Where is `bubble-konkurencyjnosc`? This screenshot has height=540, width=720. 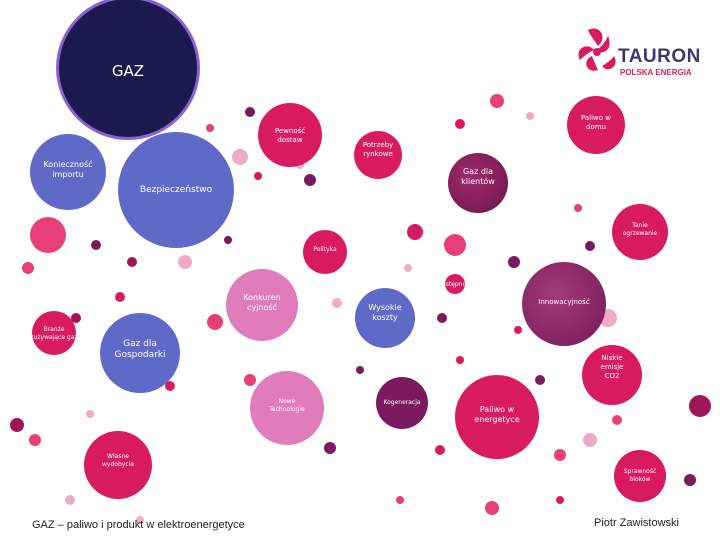
bubble-konkurencyjnosc is located at coordinates (262, 305).